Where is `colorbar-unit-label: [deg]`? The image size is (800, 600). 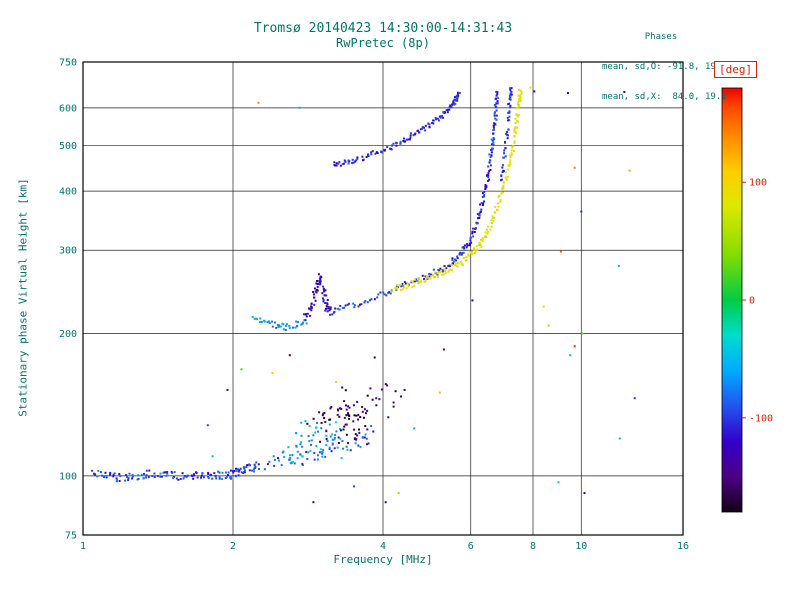
colorbar-unit-label: [deg] is located at coordinates (736, 69).